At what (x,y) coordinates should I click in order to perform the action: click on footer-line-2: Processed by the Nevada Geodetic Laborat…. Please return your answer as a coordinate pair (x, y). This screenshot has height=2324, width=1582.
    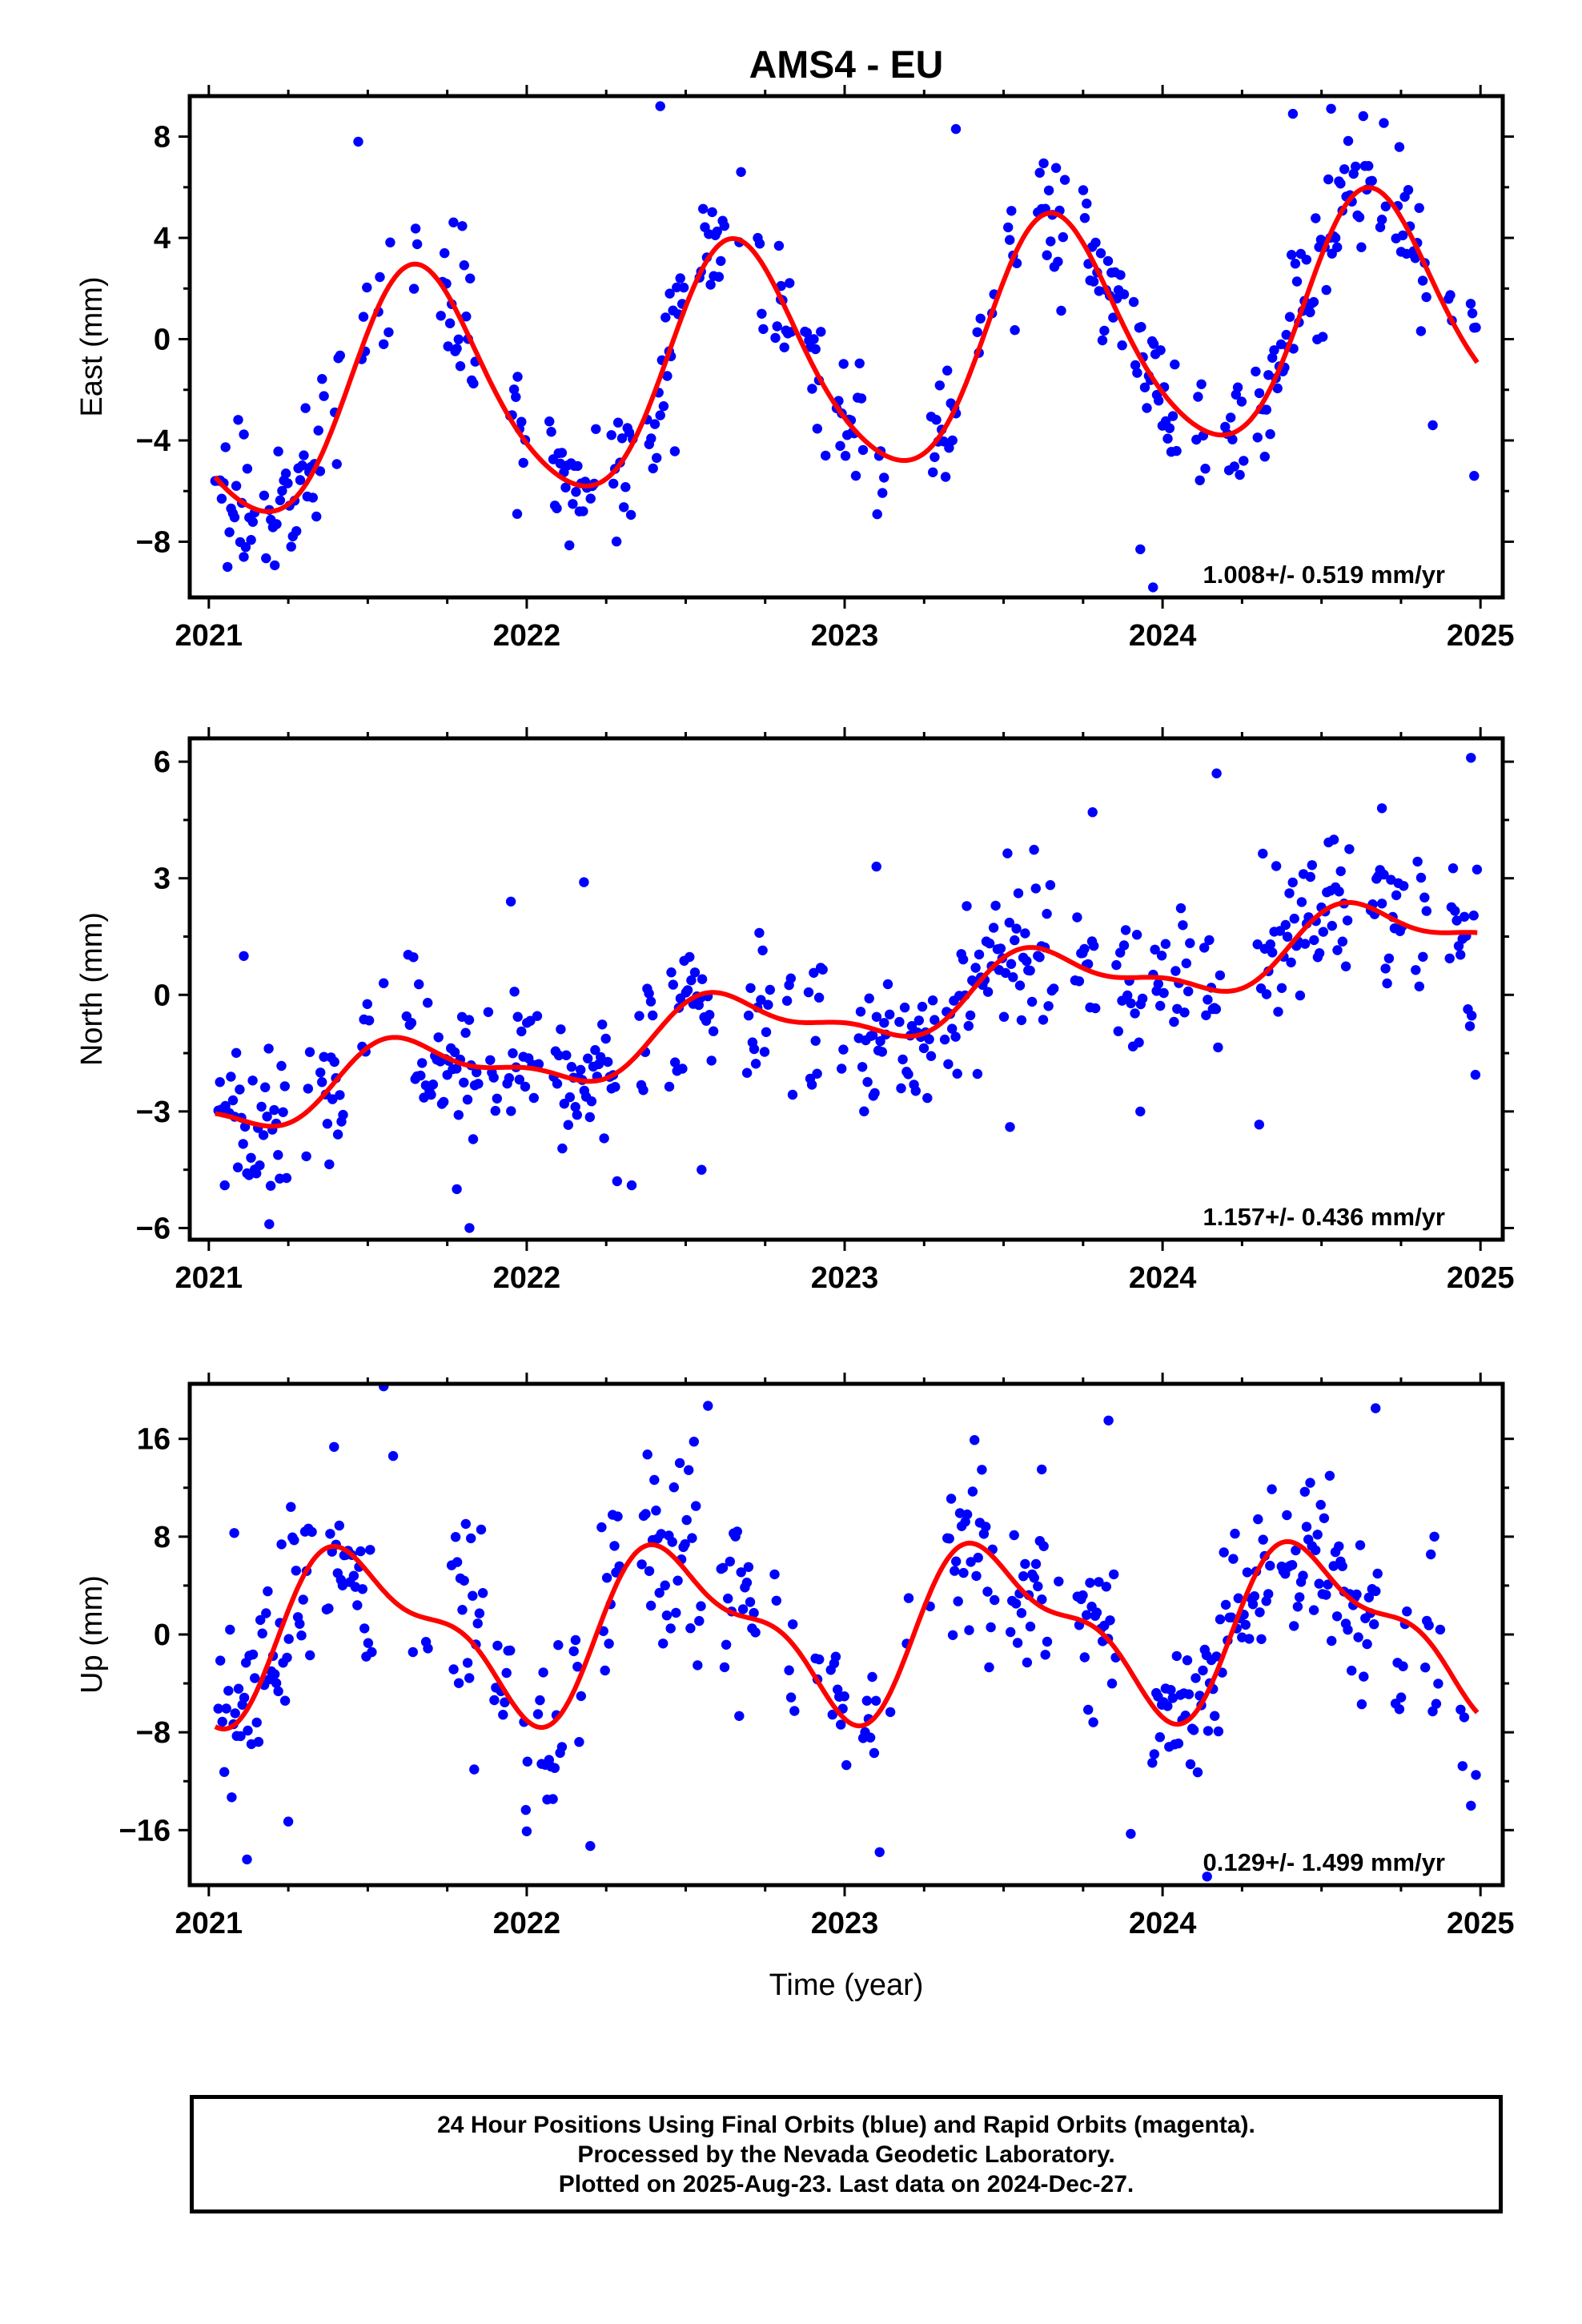
    Looking at the image, I should click on (846, 2154).